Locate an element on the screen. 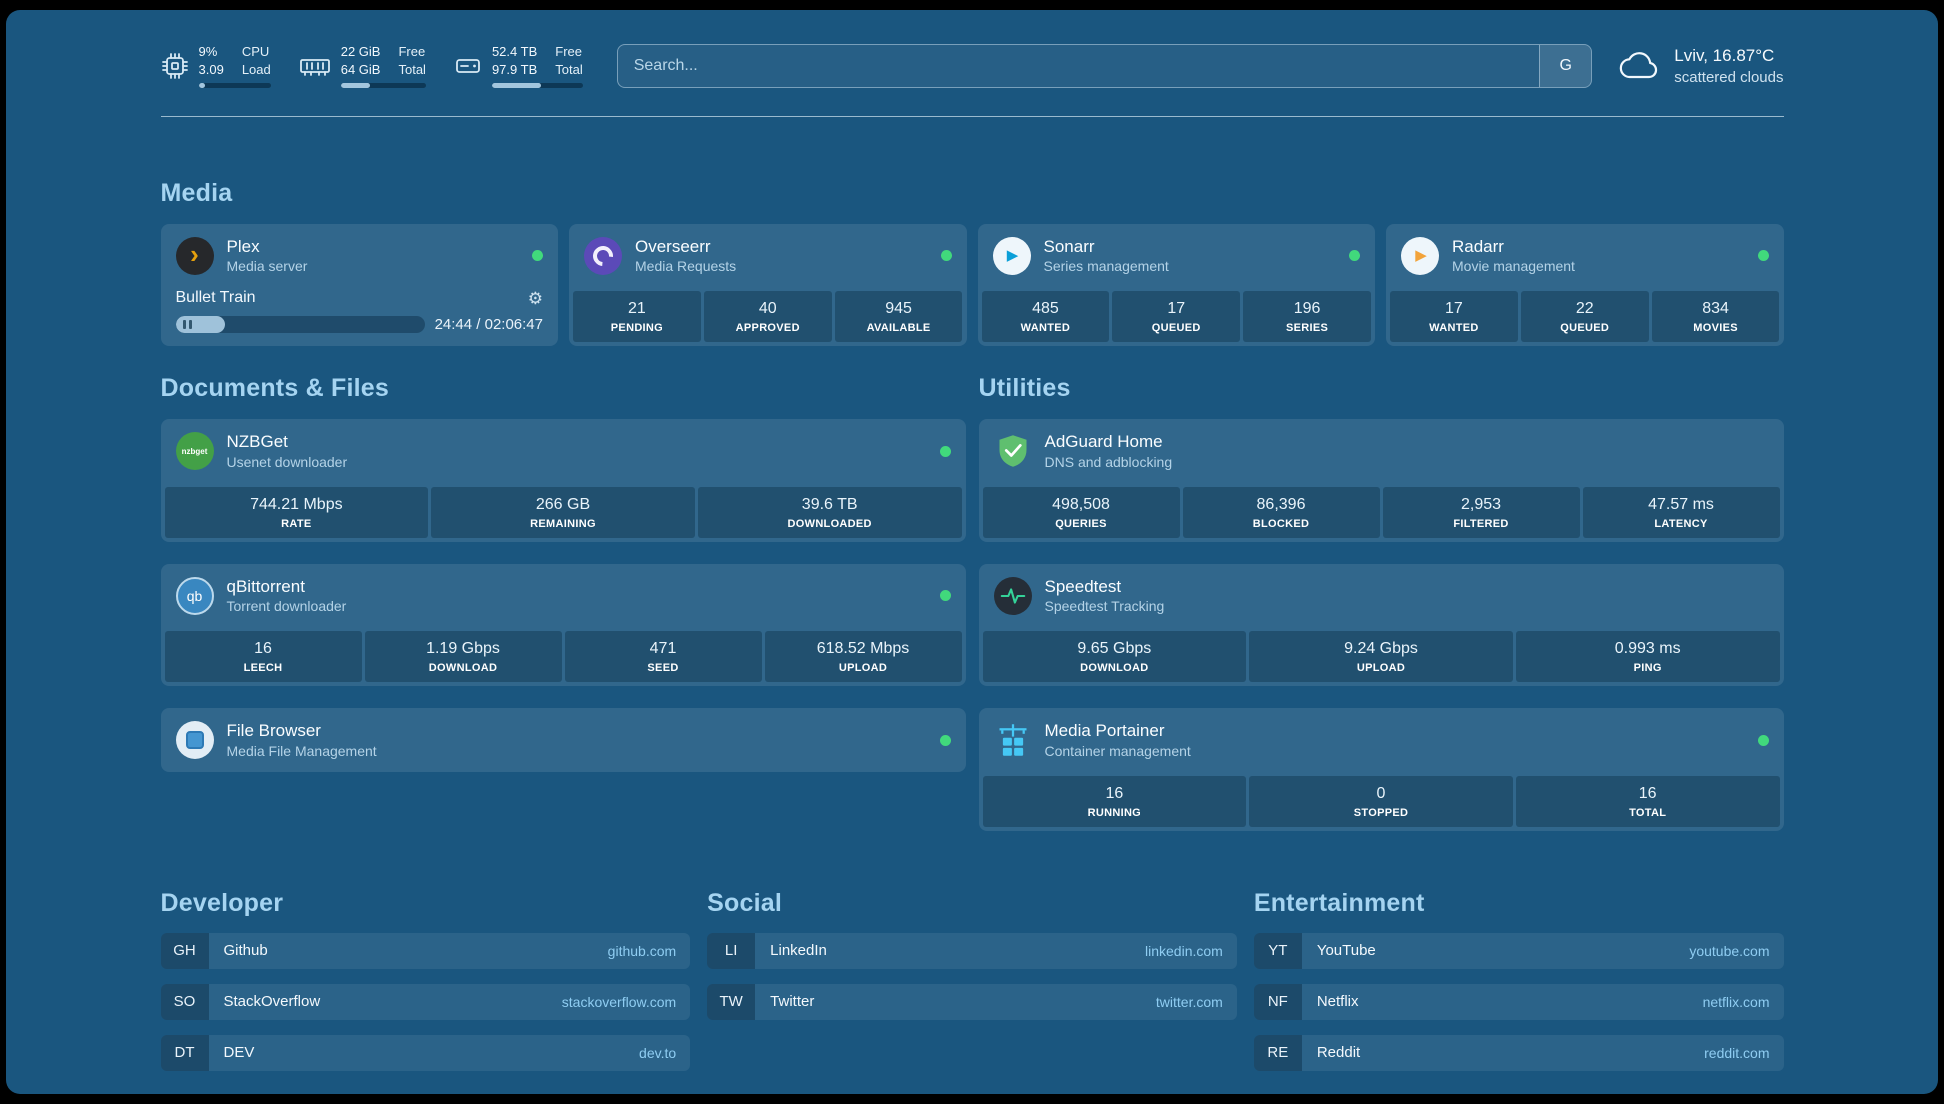  bookmark-domain: twitter.com is located at coordinates (1189, 1001).